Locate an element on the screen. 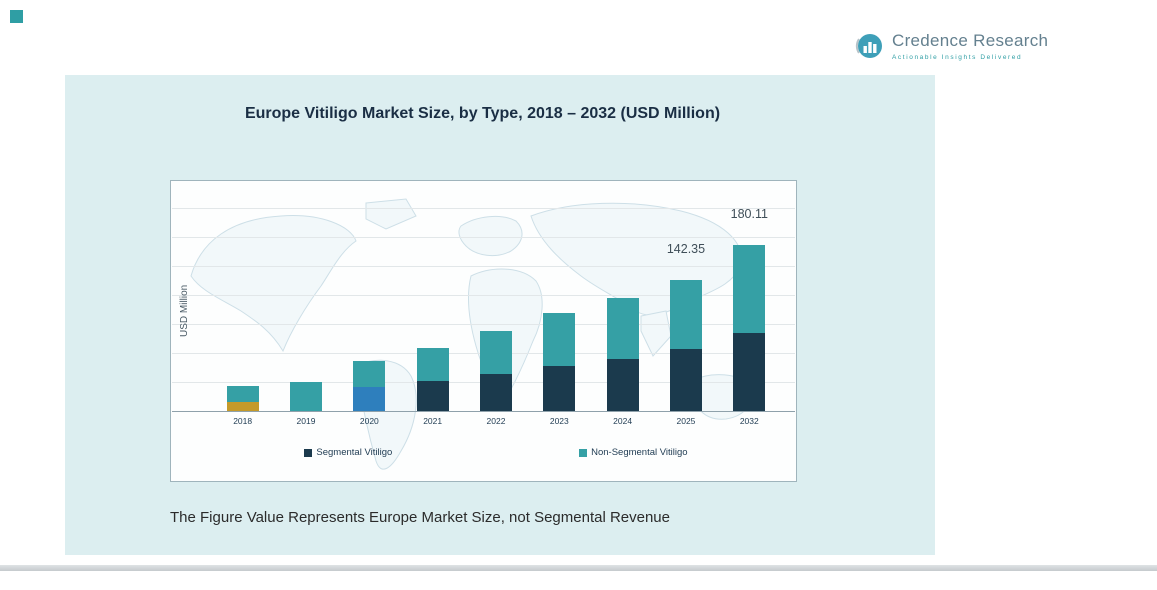 This screenshot has width=1157, height=590. bar-2019 is located at coordinates (305, 296).